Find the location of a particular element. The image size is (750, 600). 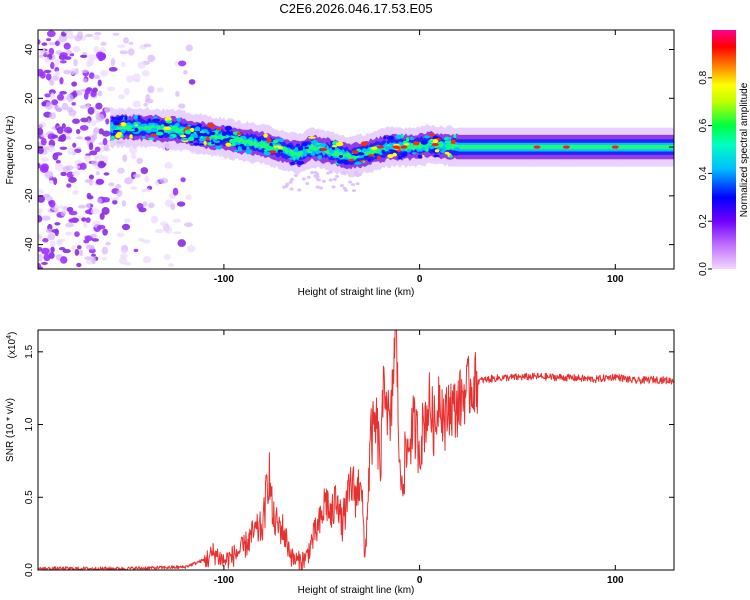

y-tick-label: 20 is located at coordinates (29, 98).